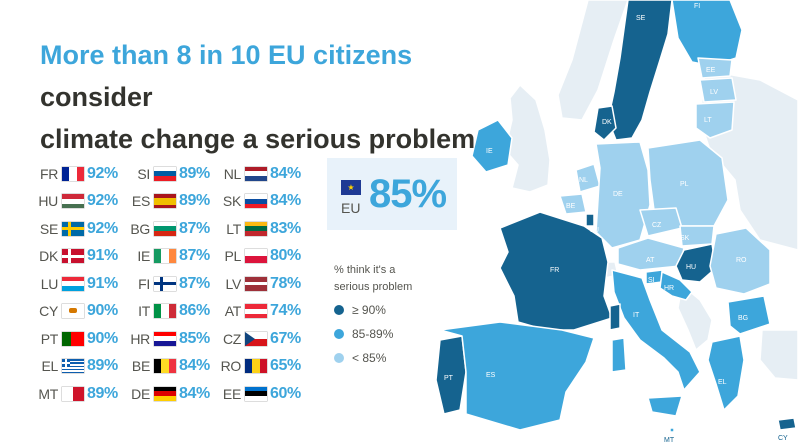  Describe the element at coordinates (369, 310) in the screenshot. I see `legend-label: ≥ 90%` at that location.